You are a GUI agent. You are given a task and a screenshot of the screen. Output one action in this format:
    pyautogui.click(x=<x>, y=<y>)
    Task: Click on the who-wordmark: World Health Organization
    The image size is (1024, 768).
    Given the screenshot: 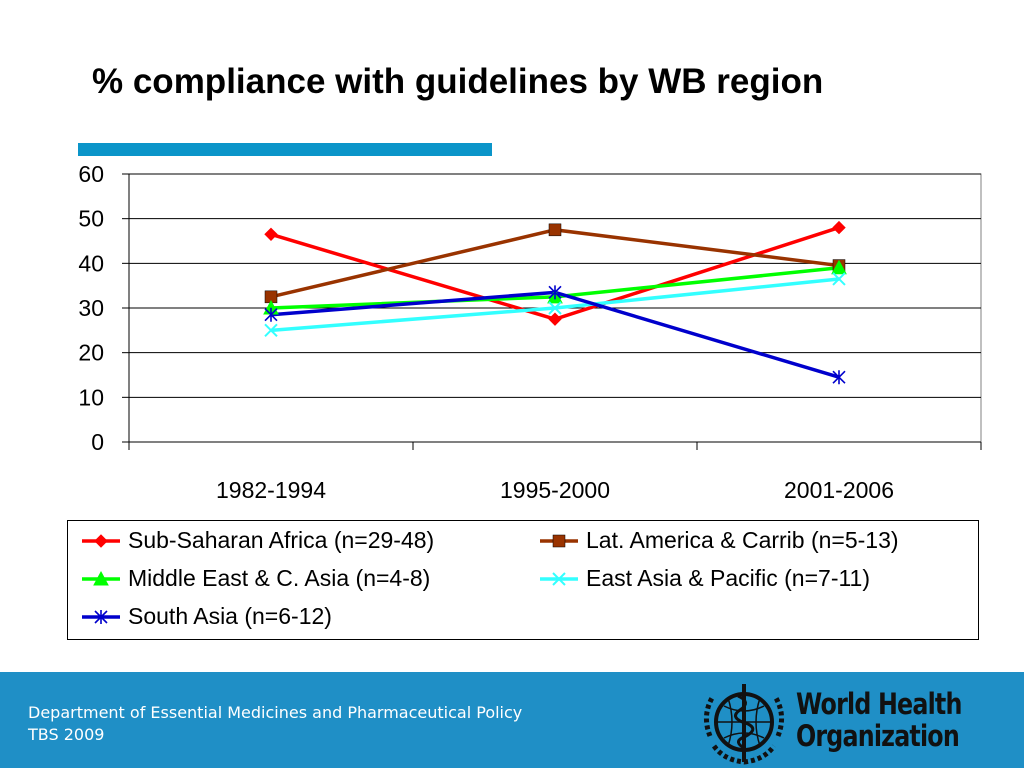 What is the action you would take?
    pyautogui.click(x=879, y=720)
    